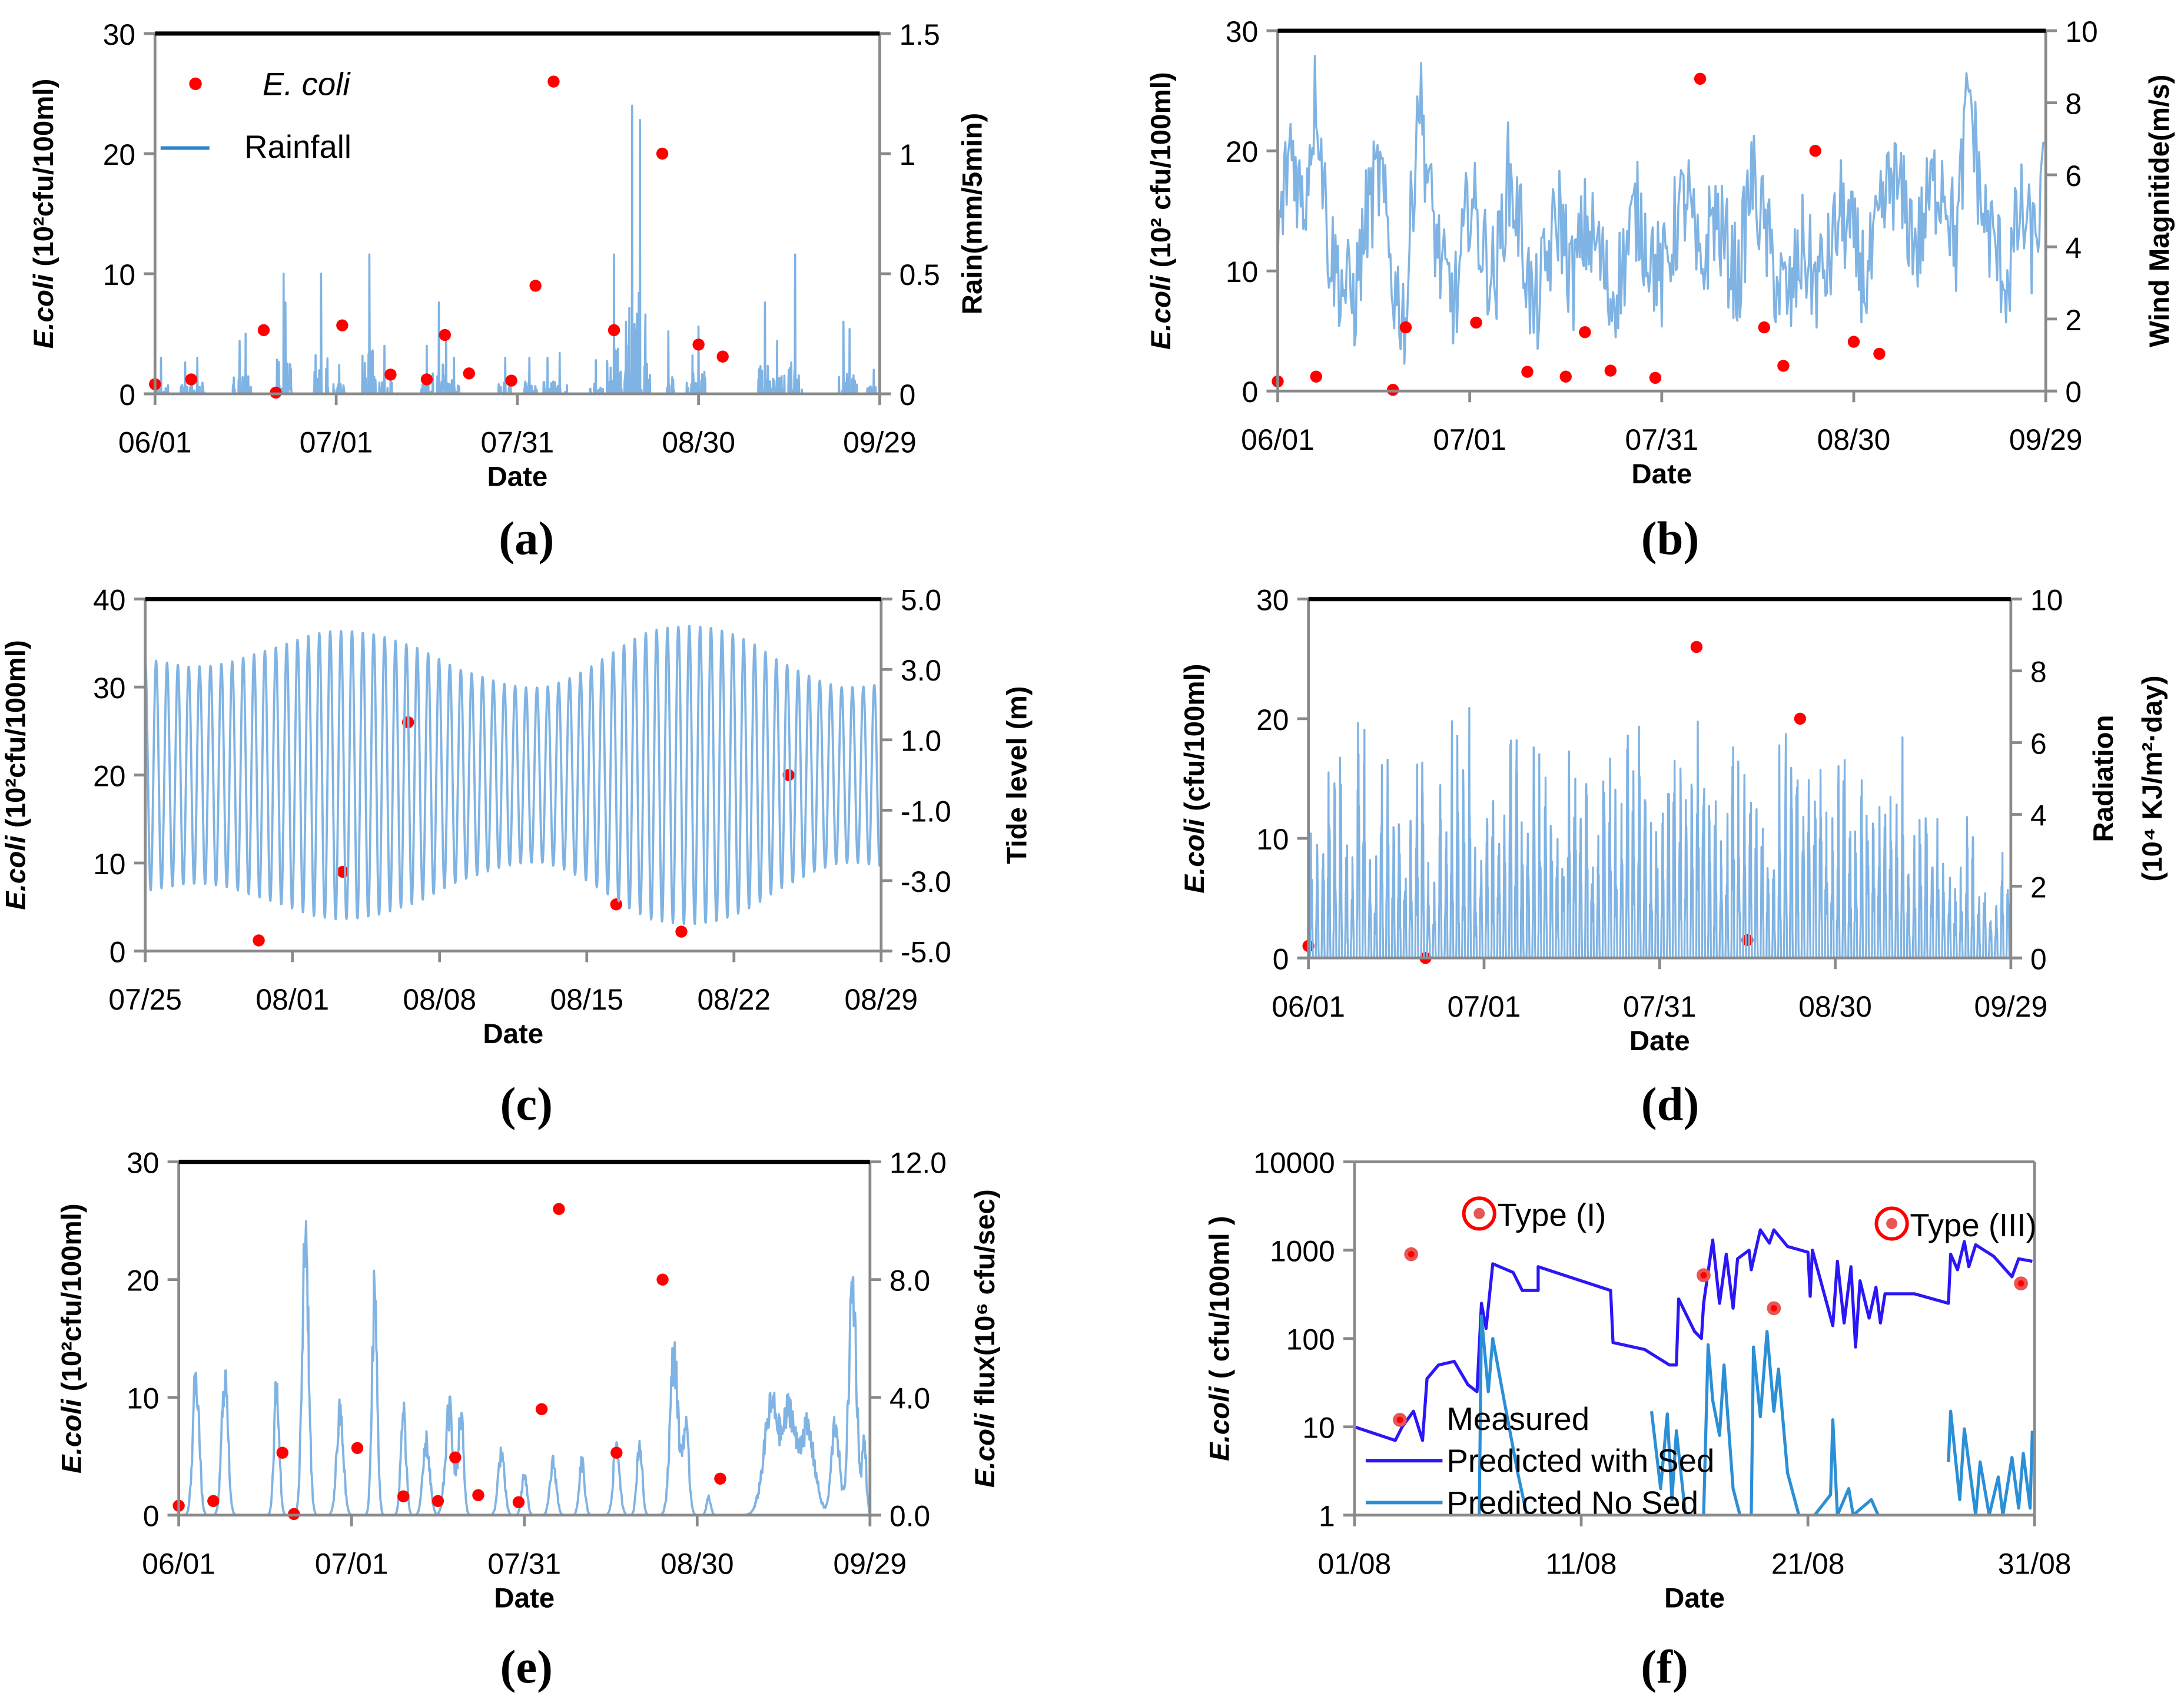  I want to click on legend-ecoli-marker, so click(195, 84).